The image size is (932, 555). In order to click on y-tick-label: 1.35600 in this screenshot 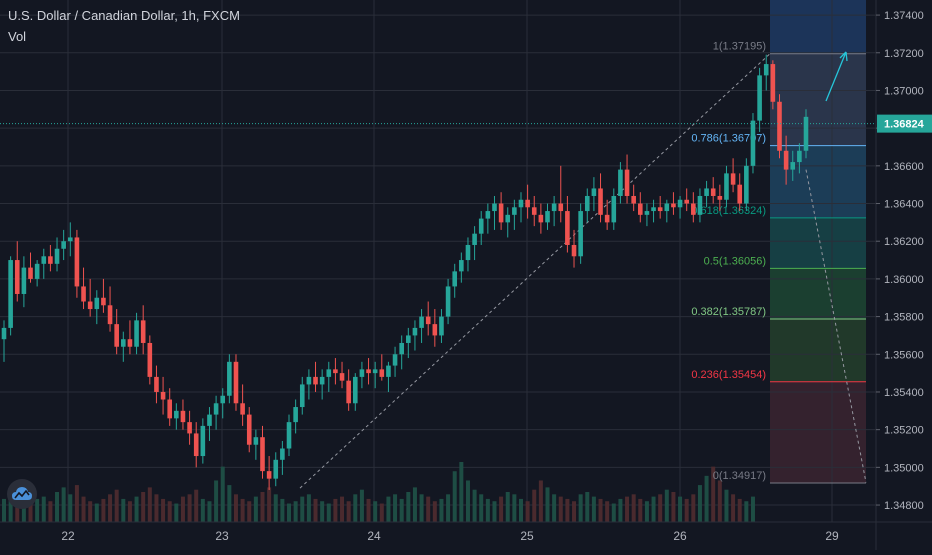, I will do `click(904, 355)`.